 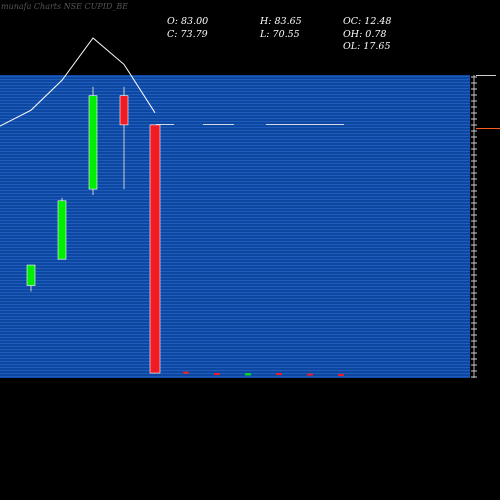 I want to click on volume-line-layer, so click(x=172, y=82).